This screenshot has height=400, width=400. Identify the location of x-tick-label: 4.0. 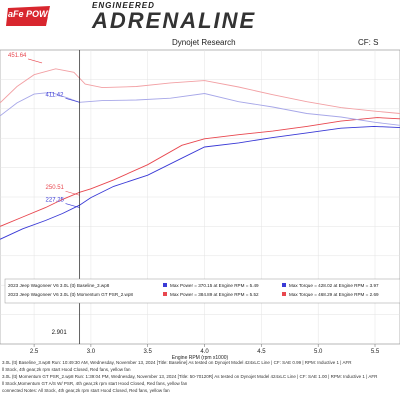
(204, 352).